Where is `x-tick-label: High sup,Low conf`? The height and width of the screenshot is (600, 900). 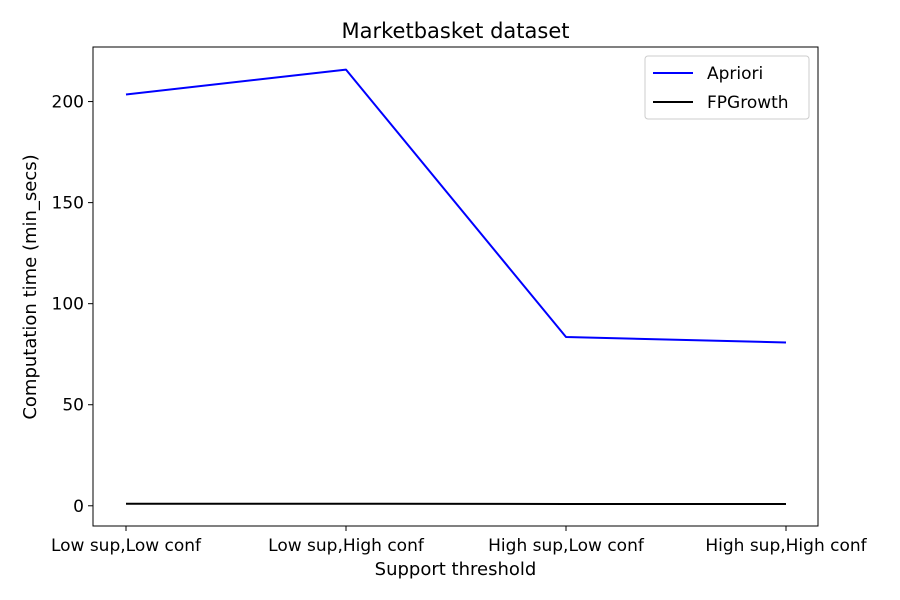
x-tick-label: High sup,Low conf is located at coordinates (566, 546).